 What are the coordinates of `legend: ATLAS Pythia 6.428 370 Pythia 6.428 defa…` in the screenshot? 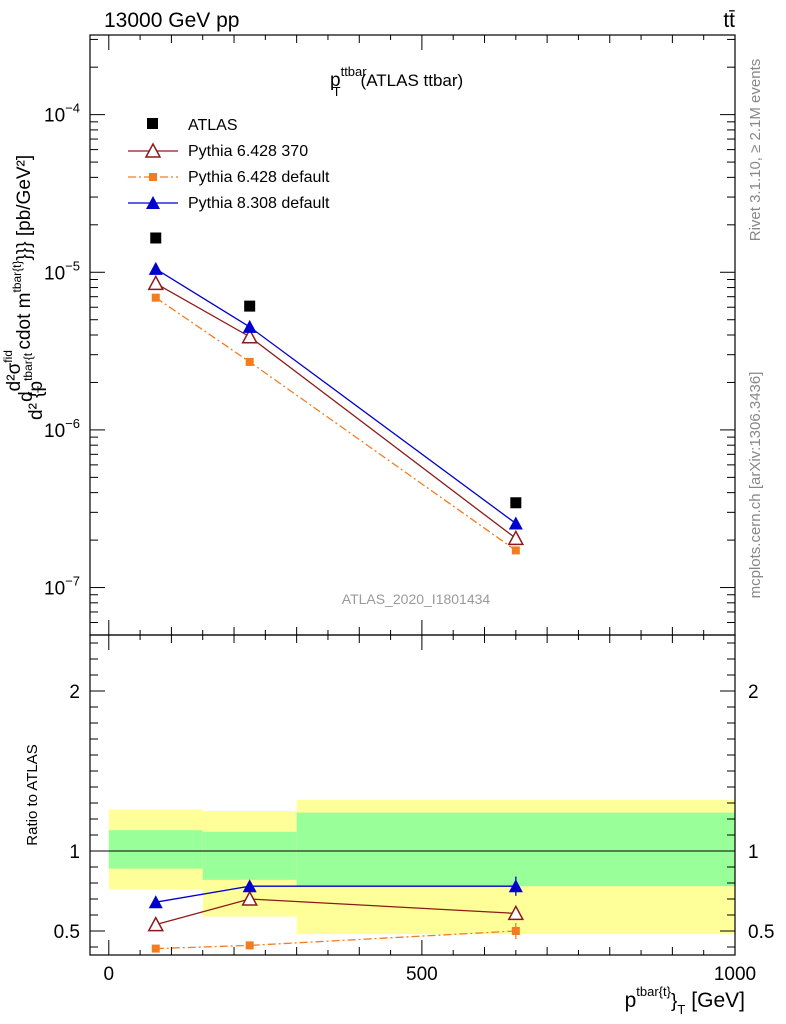 It's located at (229, 164).